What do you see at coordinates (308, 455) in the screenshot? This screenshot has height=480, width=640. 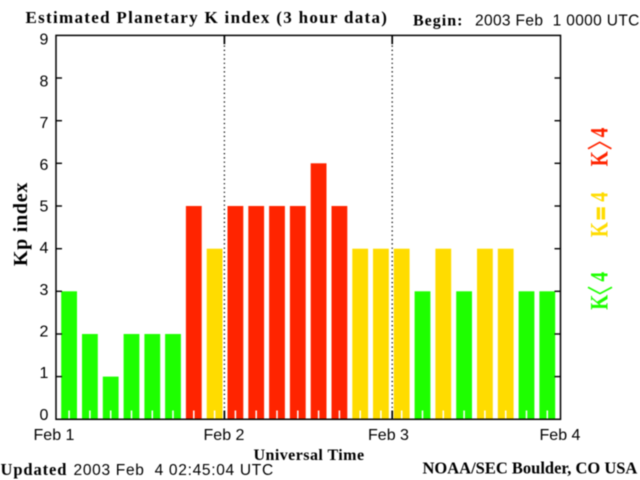 I see `svg-text: Universal Time` at bounding box center [308, 455].